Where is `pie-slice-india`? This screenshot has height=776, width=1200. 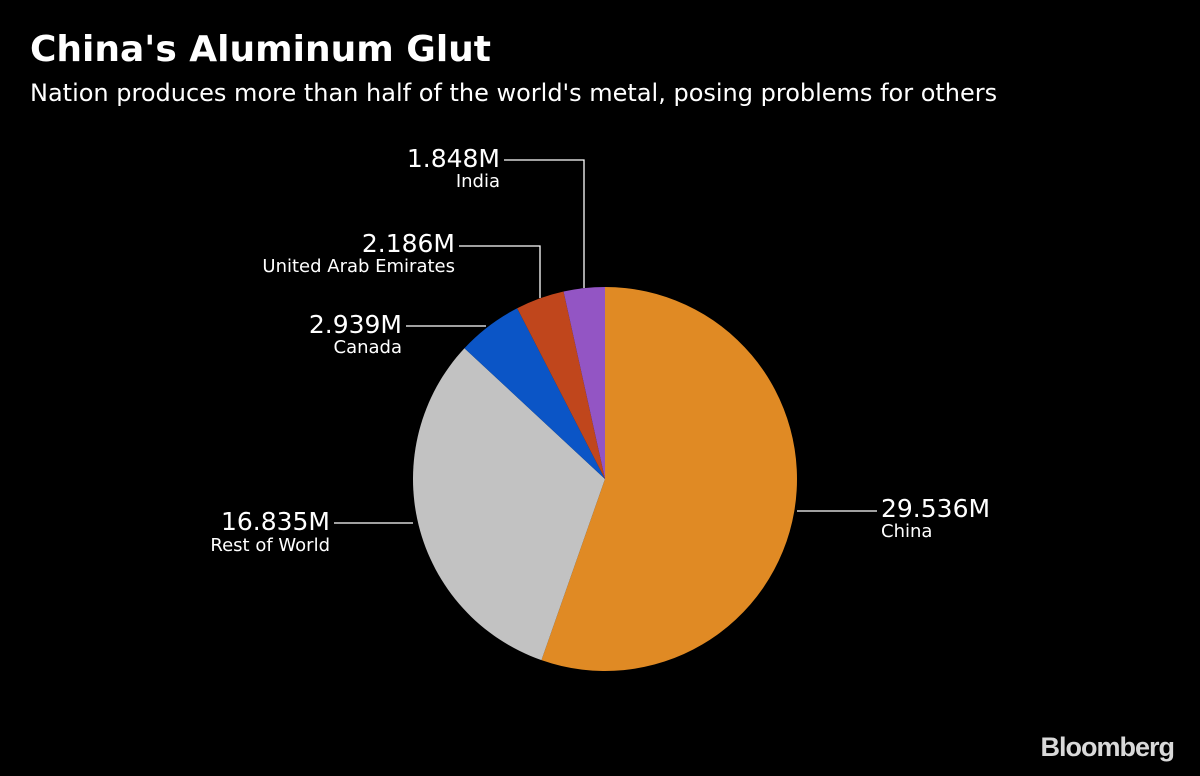
pie-slice-india is located at coordinates (584, 383).